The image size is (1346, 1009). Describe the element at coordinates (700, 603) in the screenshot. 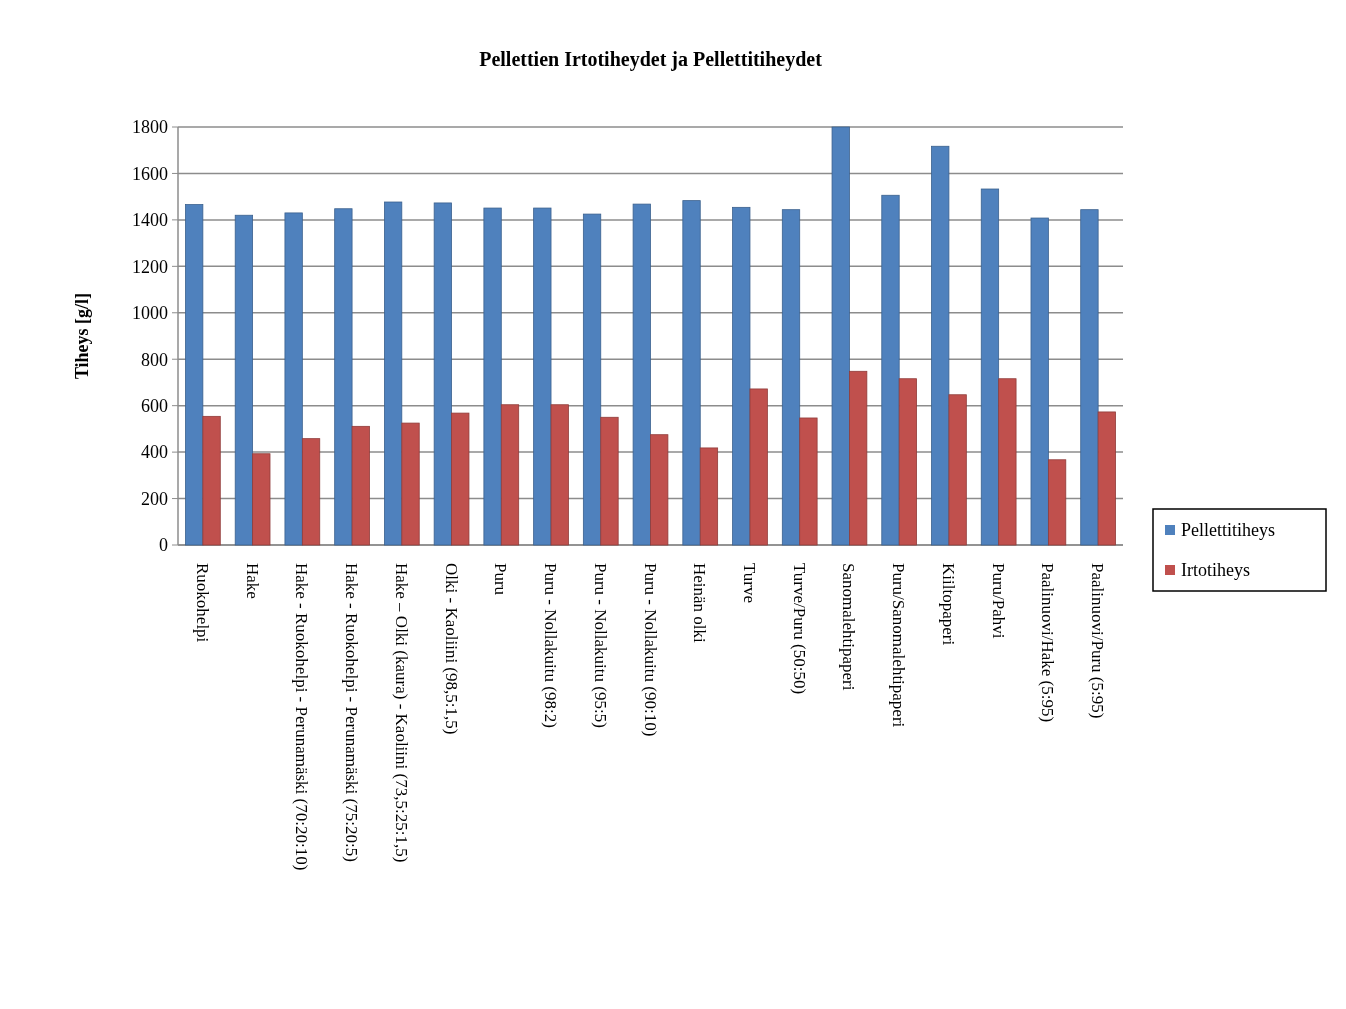

I see `x-tick-label: Heinän olki` at that location.